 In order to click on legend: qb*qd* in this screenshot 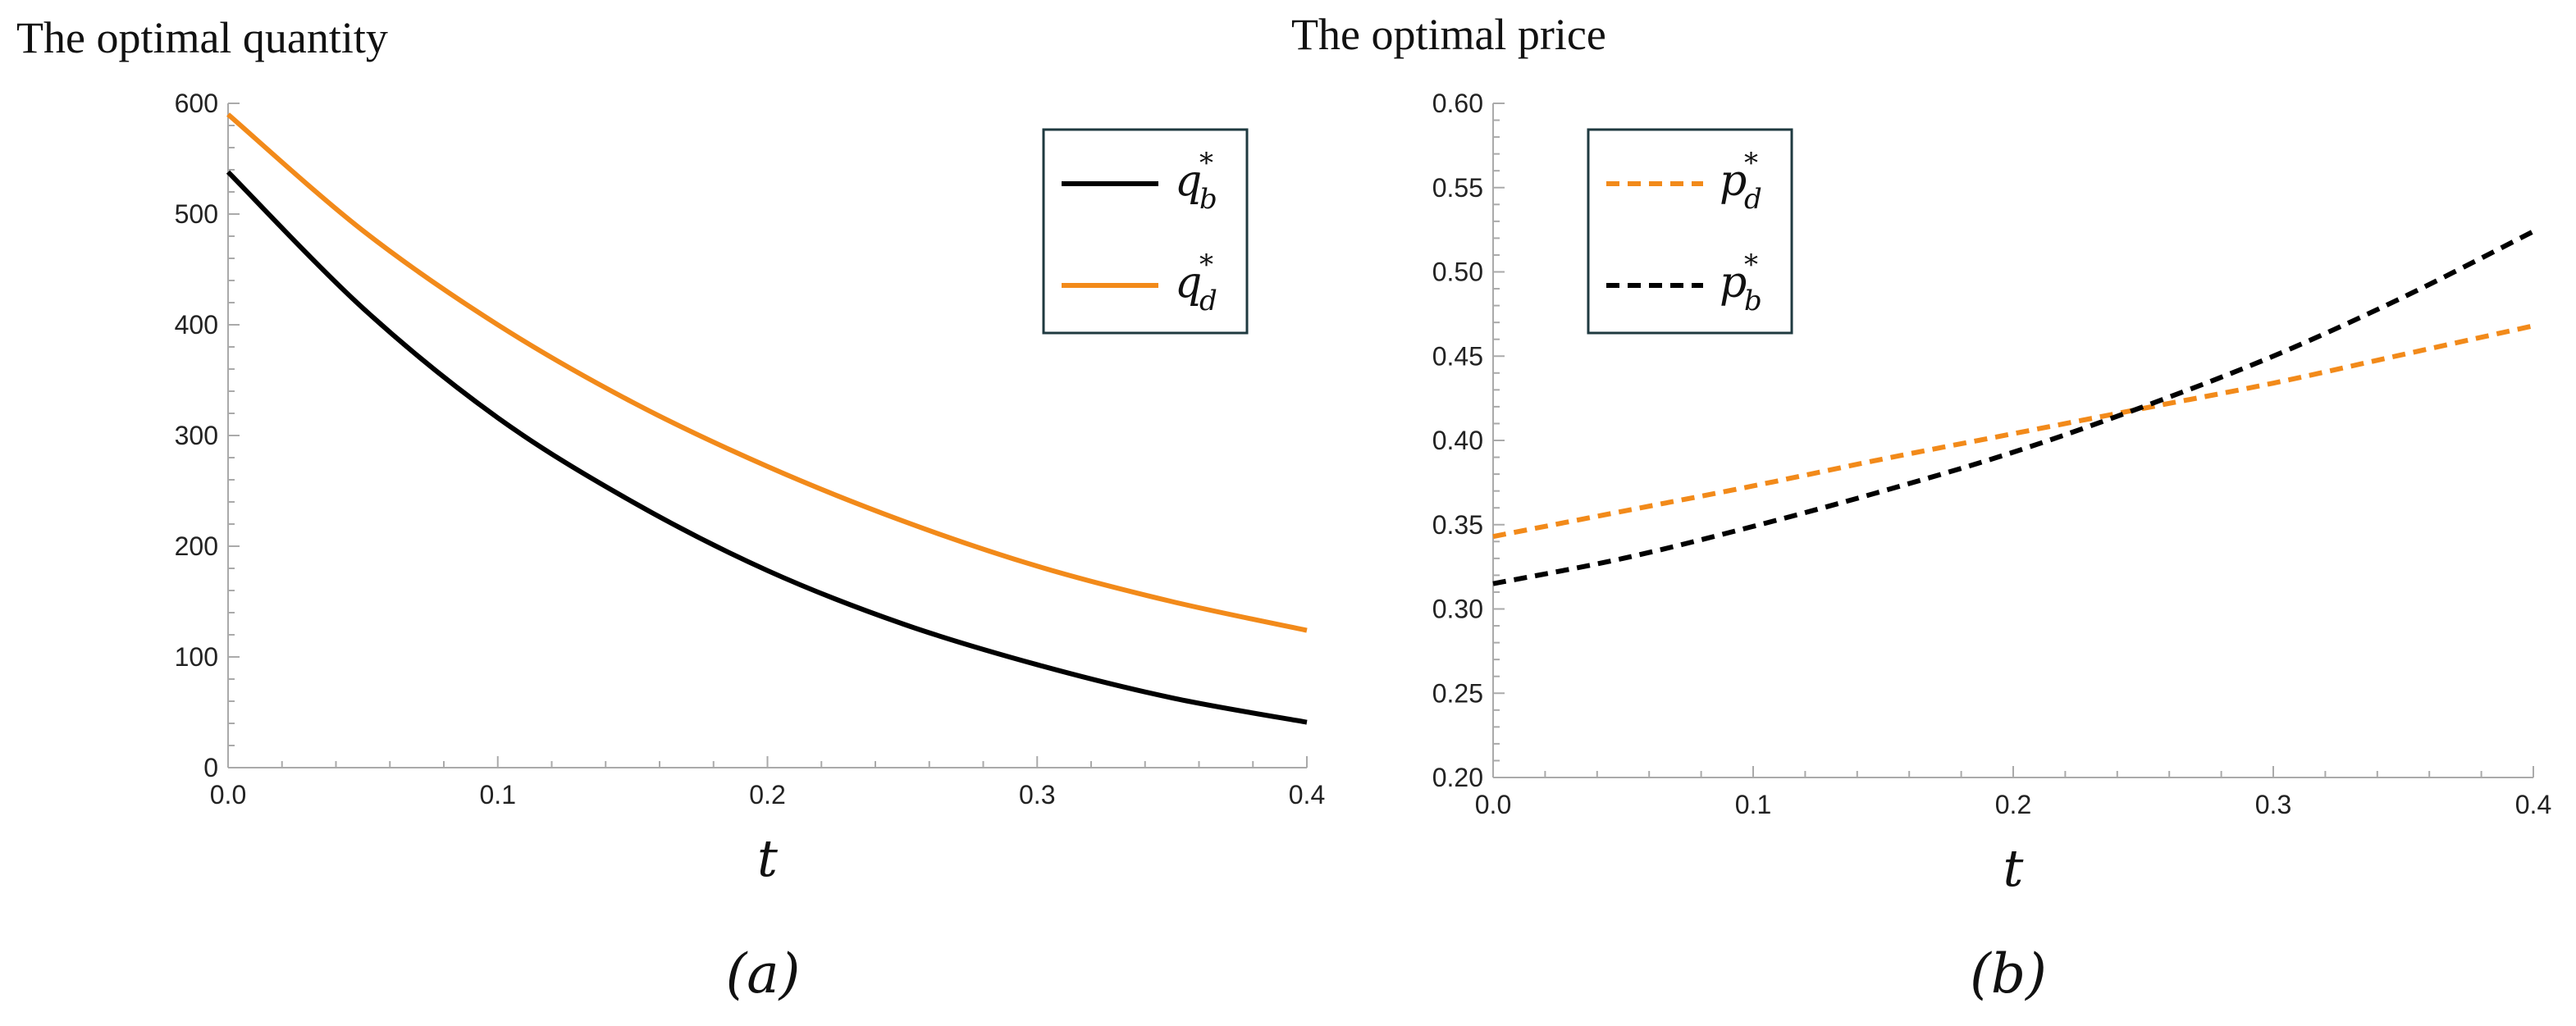, I will do `click(1145, 232)`.